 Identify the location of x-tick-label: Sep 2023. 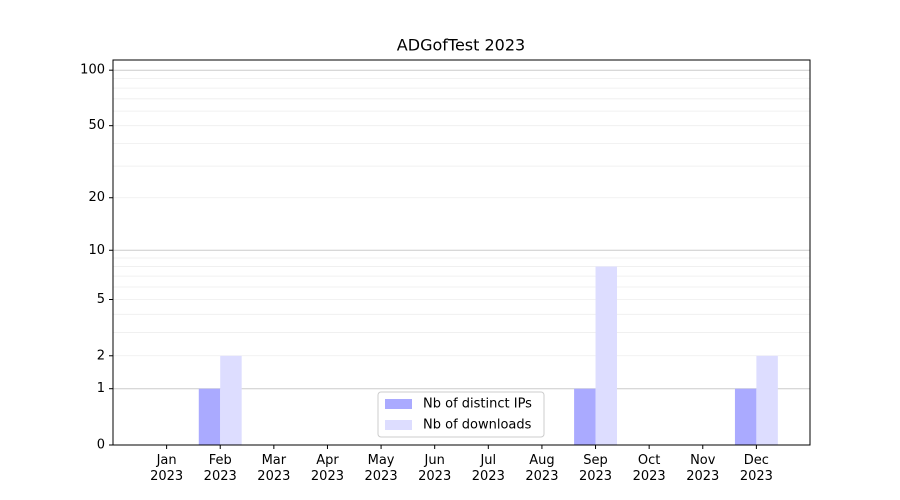
(595, 468).